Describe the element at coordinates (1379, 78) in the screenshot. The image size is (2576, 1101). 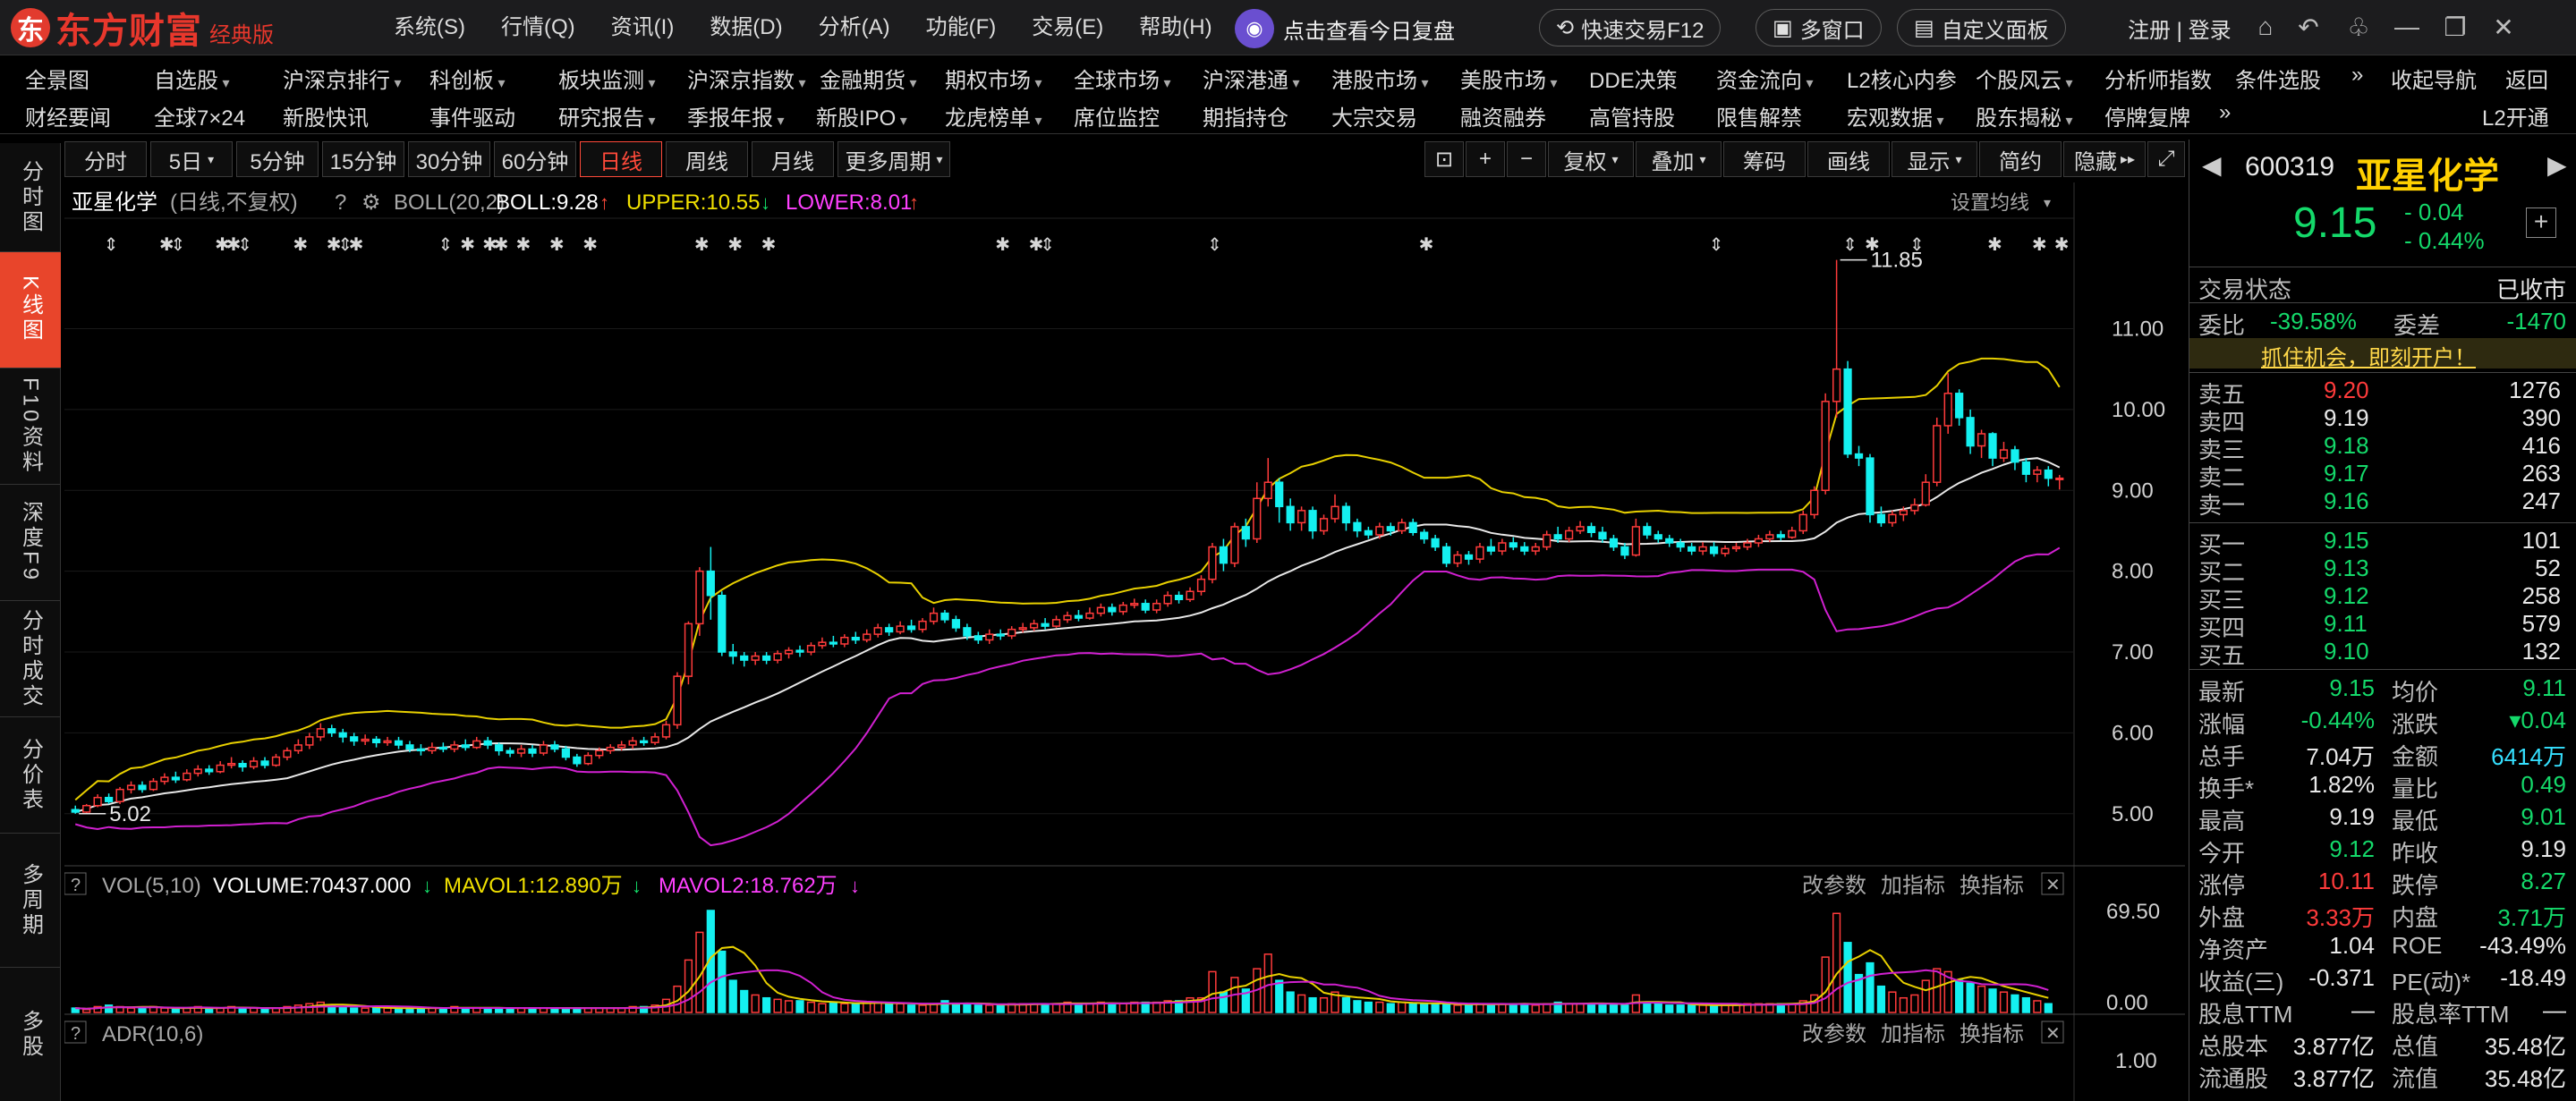
I see `nav-hk: 港股市场` at that location.